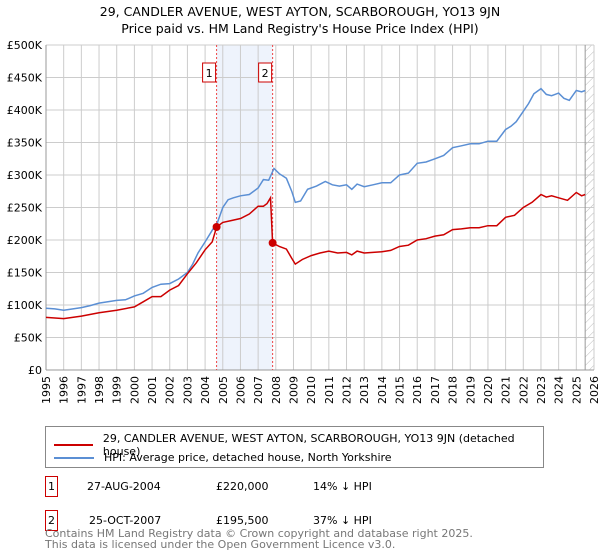 The height and width of the screenshot is (560, 600). Describe the element at coordinates (417, 390) in the screenshot. I see `x-tick-label: 2016` at that location.